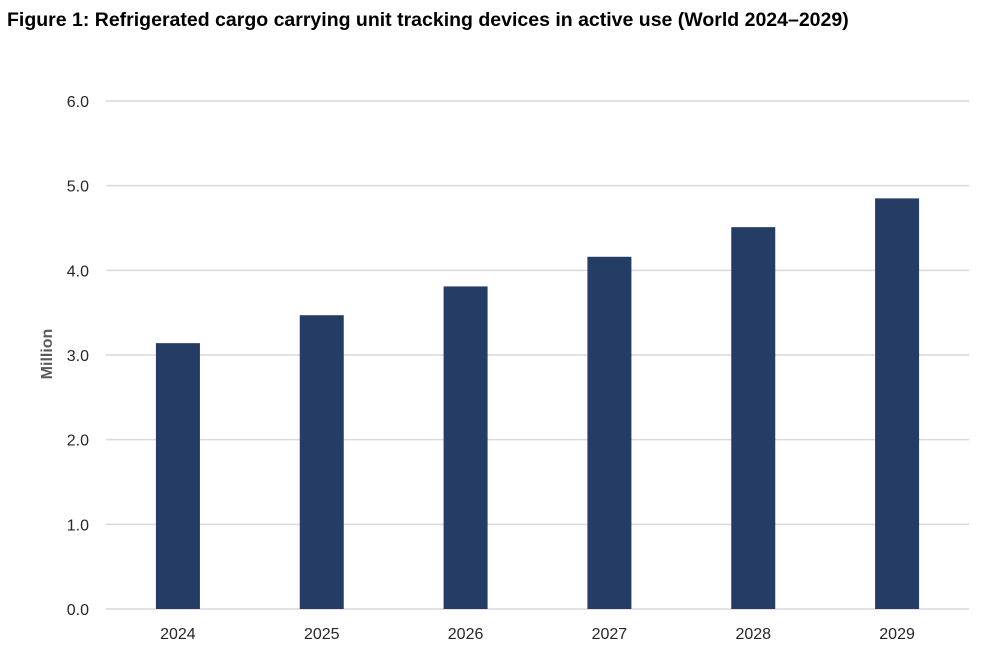  I want to click on bar-2029, so click(897, 403).